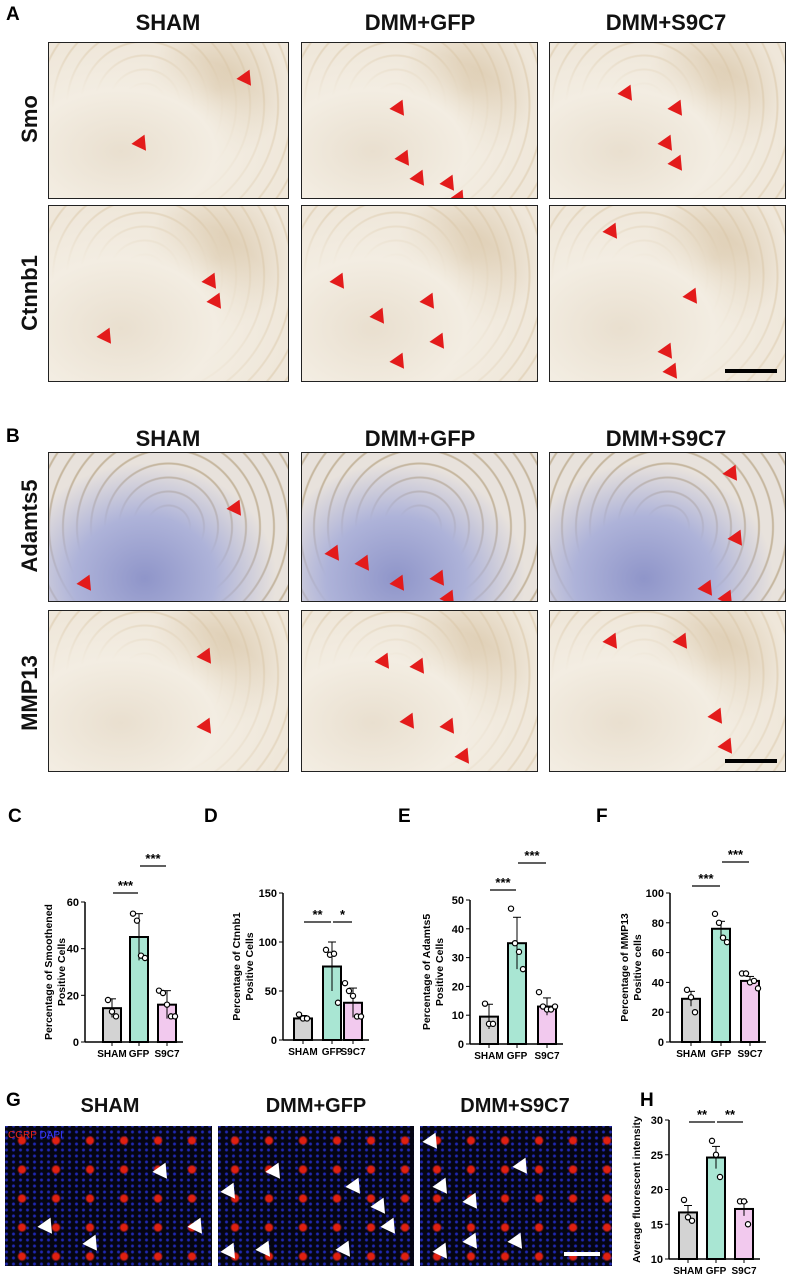  What do you see at coordinates (303, 1029) in the screenshot?
I see `bar-sham` at bounding box center [303, 1029].